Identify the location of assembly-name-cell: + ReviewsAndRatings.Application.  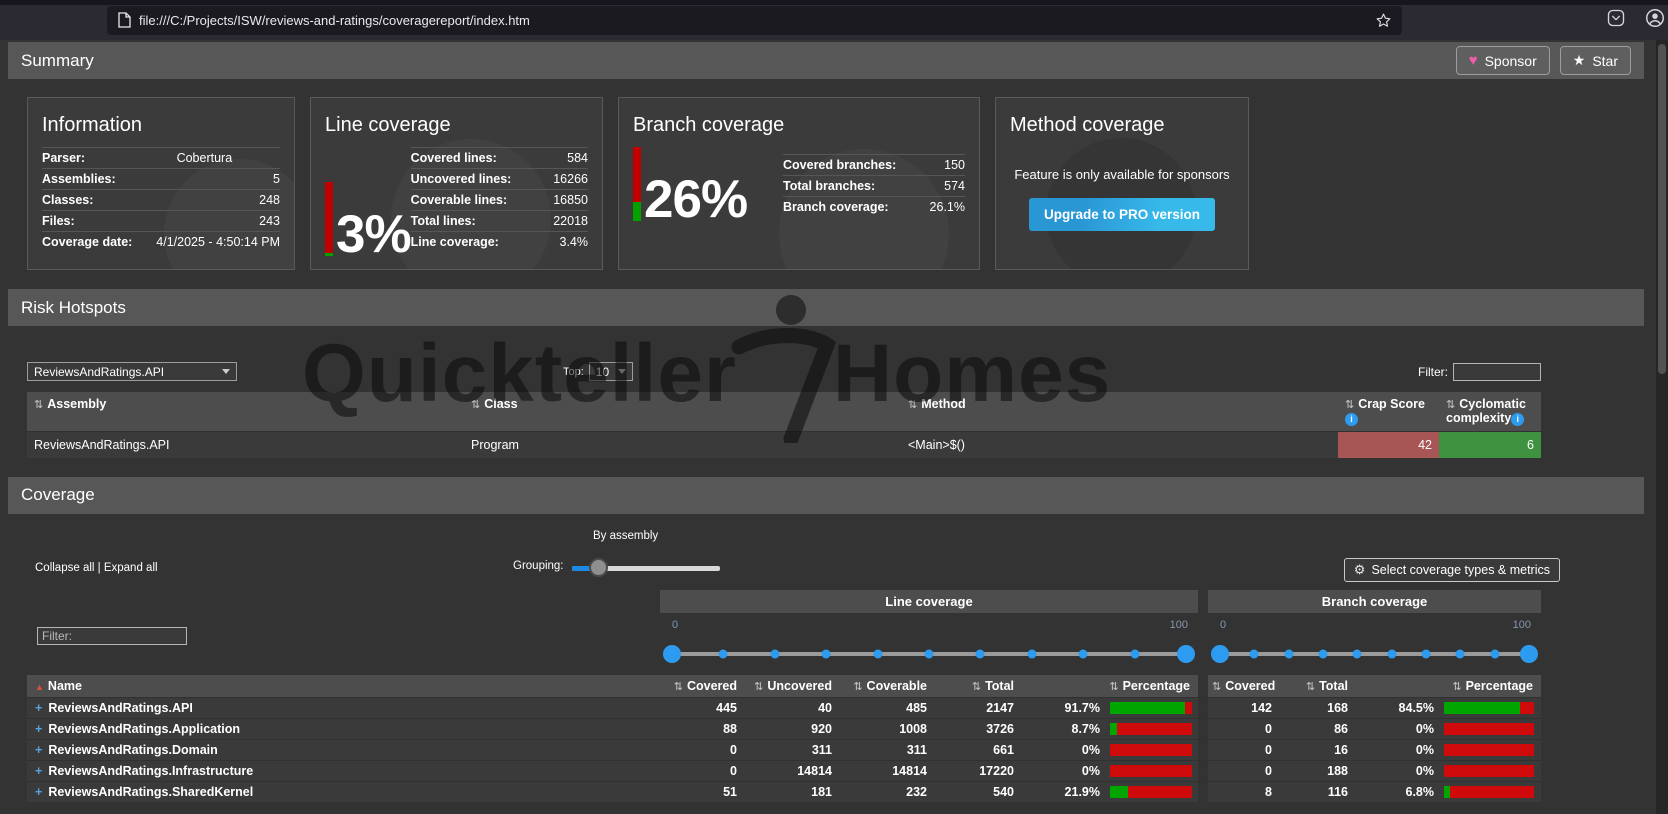
(343, 729).